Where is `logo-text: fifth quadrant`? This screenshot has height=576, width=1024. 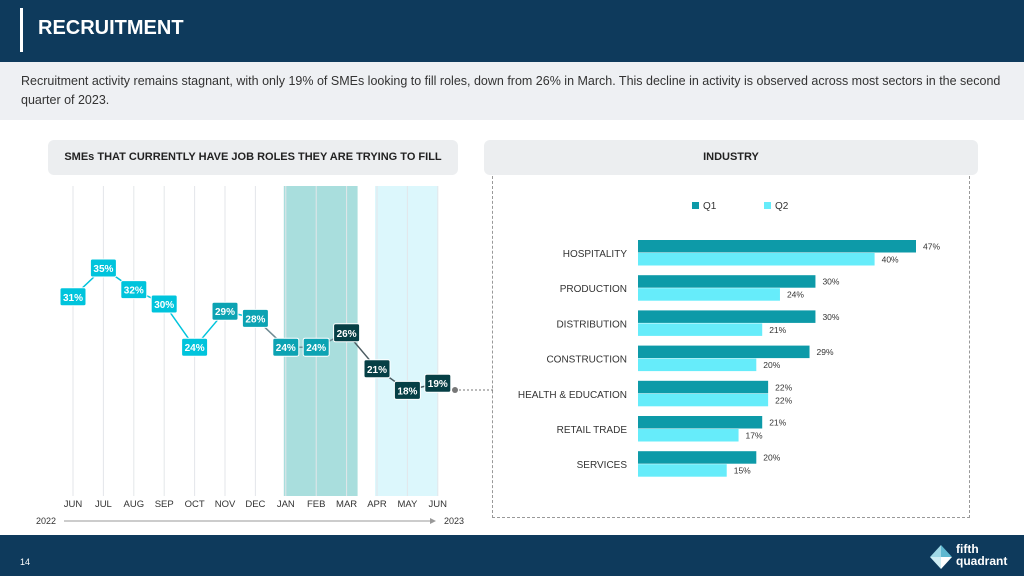 logo-text: fifth quadrant is located at coordinates (981, 555).